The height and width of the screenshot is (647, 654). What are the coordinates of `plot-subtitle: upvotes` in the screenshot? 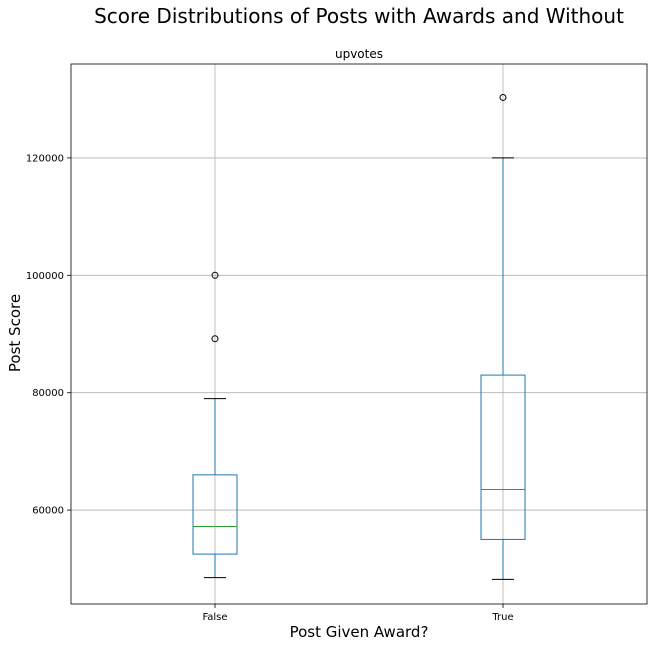 It's located at (358, 54).